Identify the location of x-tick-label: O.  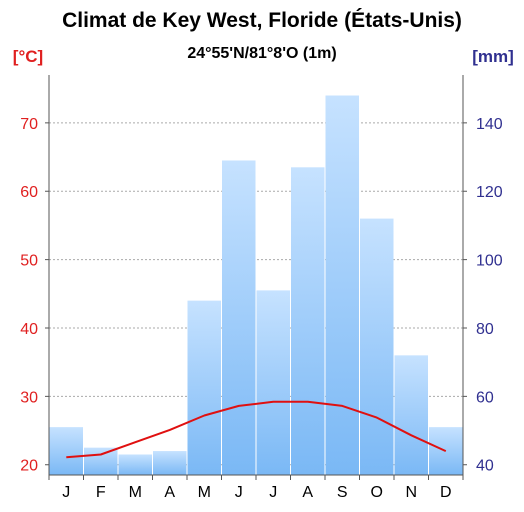
(377, 492).